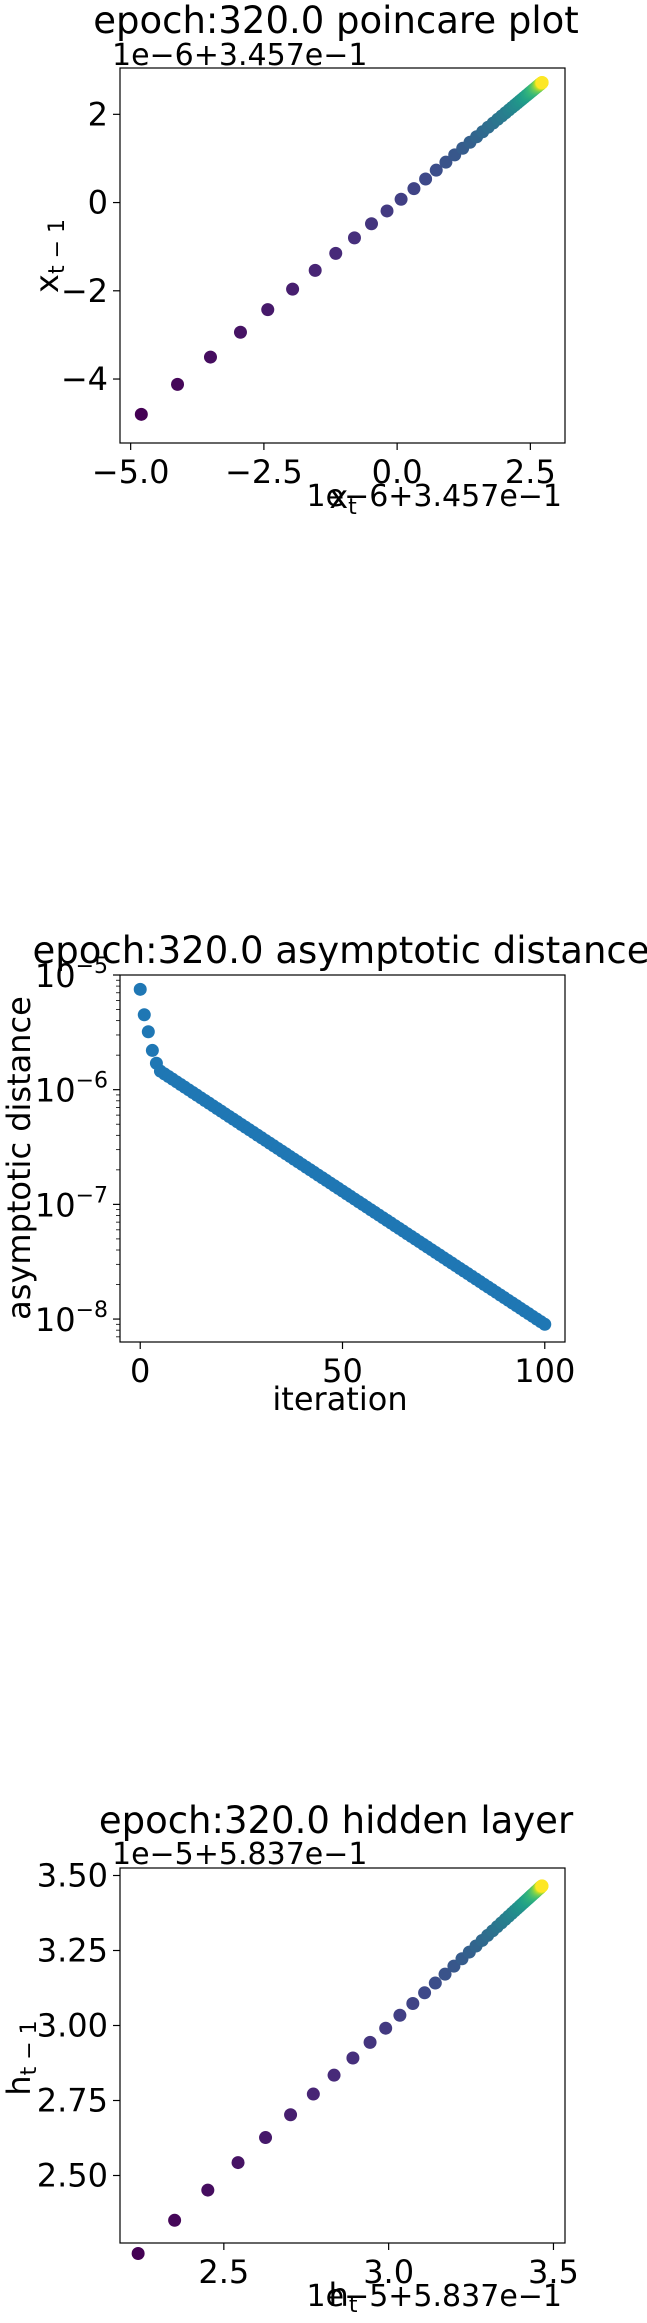 This screenshot has height=2323, width=647. Describe the element at coordinates (223, 2272) in the screenshot. I see `hidden-x-tick-label: 2.5` at that location.